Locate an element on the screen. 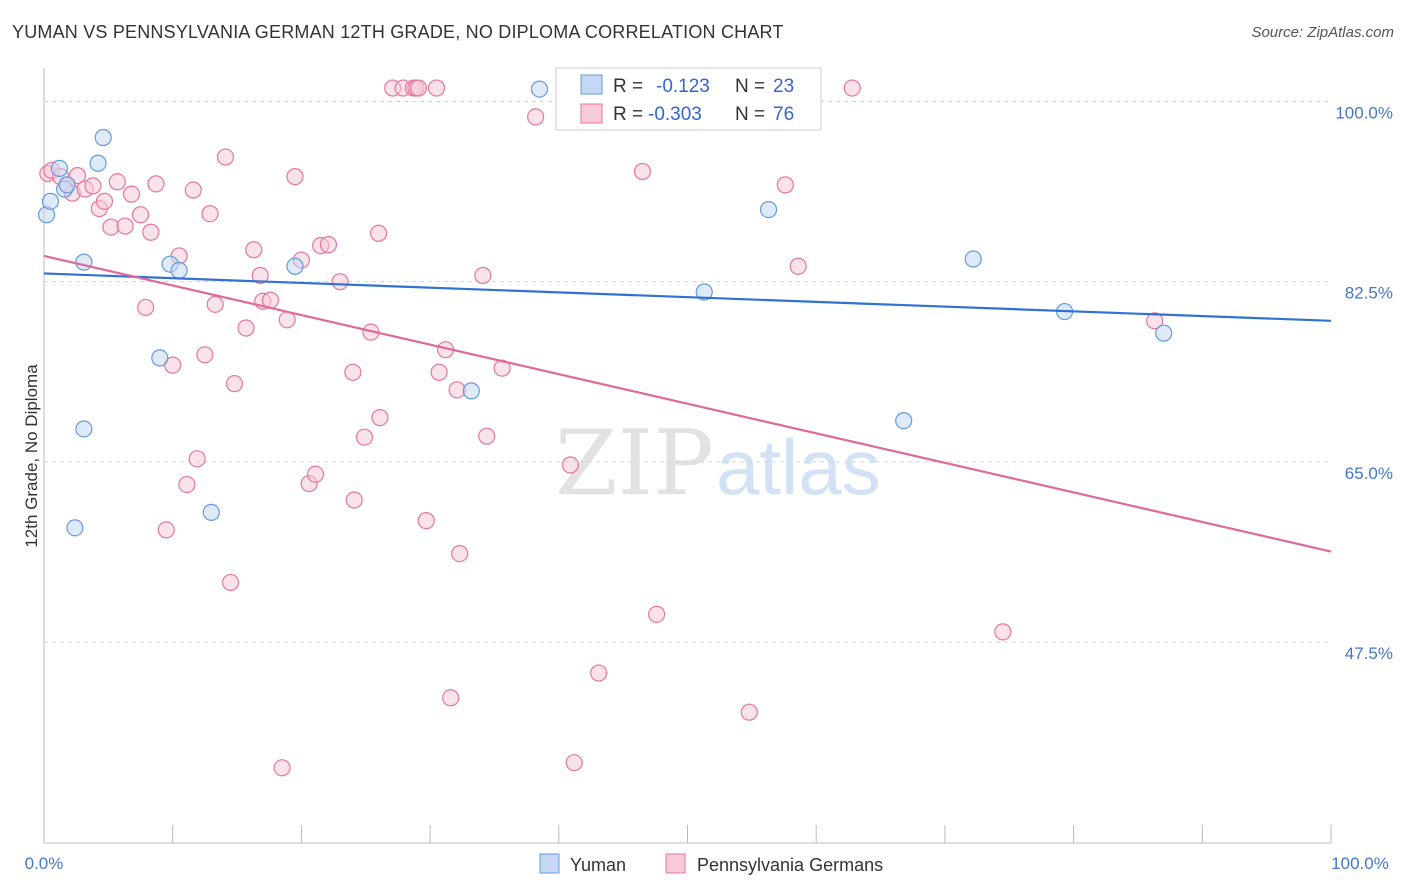 Image resolution: width=1406 pixels, height=892 pixels. bottom-legend-label-pennsylvania-germans: Pennsylvania Germans is located at coordinates (790, 865).